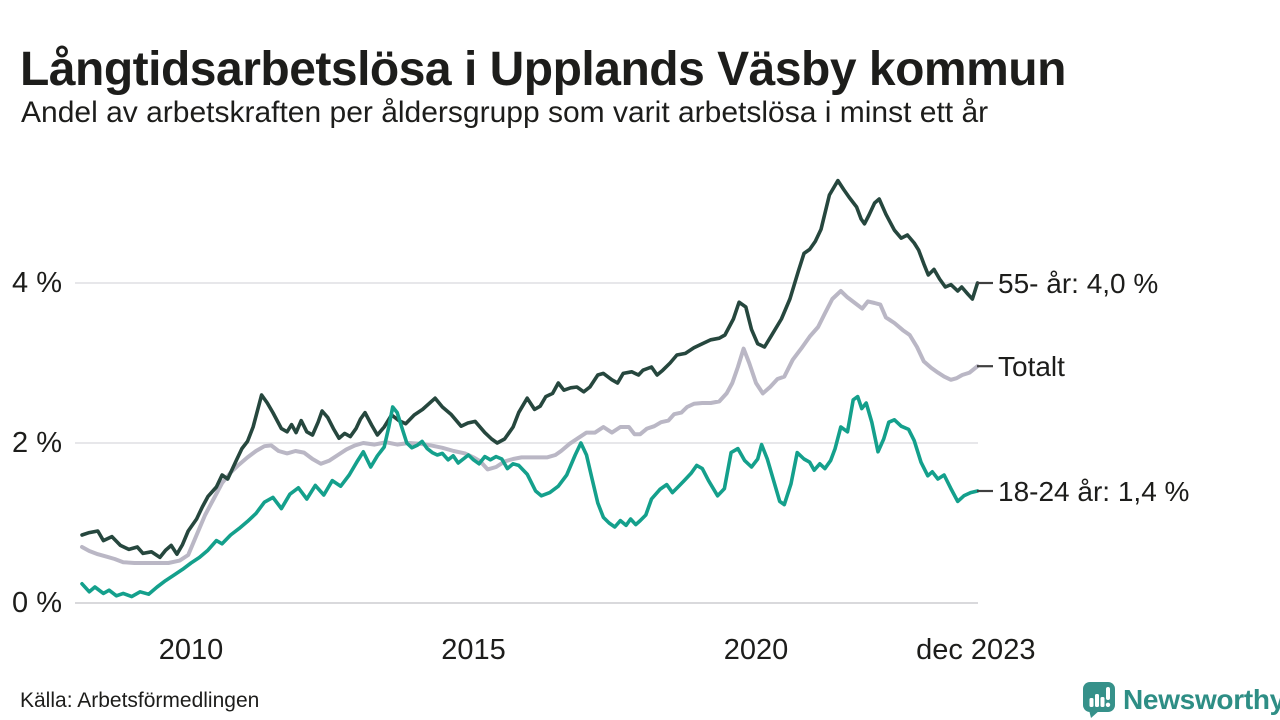  What do you see at coordinates (756, 650) in the screenshot?
I see `x-axis-label-2020: 2020` at bounding box center [756, 650].